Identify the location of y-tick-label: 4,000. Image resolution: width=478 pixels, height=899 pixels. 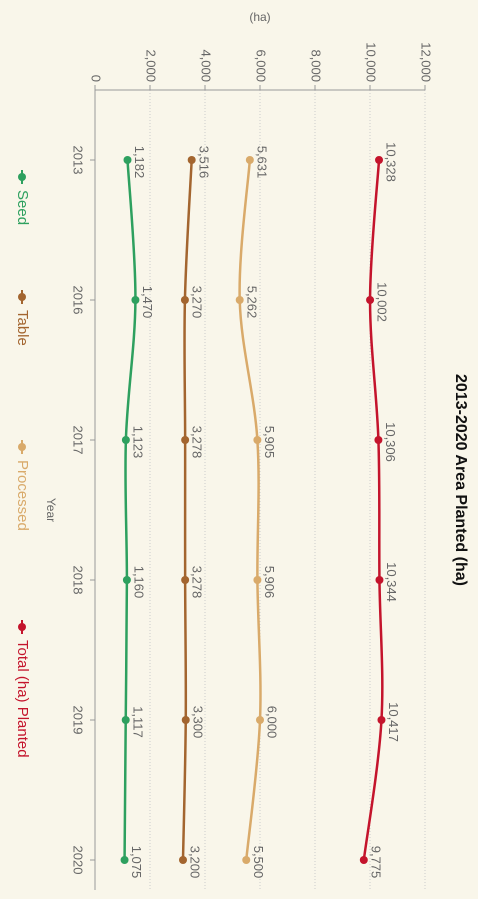
(206, 65).